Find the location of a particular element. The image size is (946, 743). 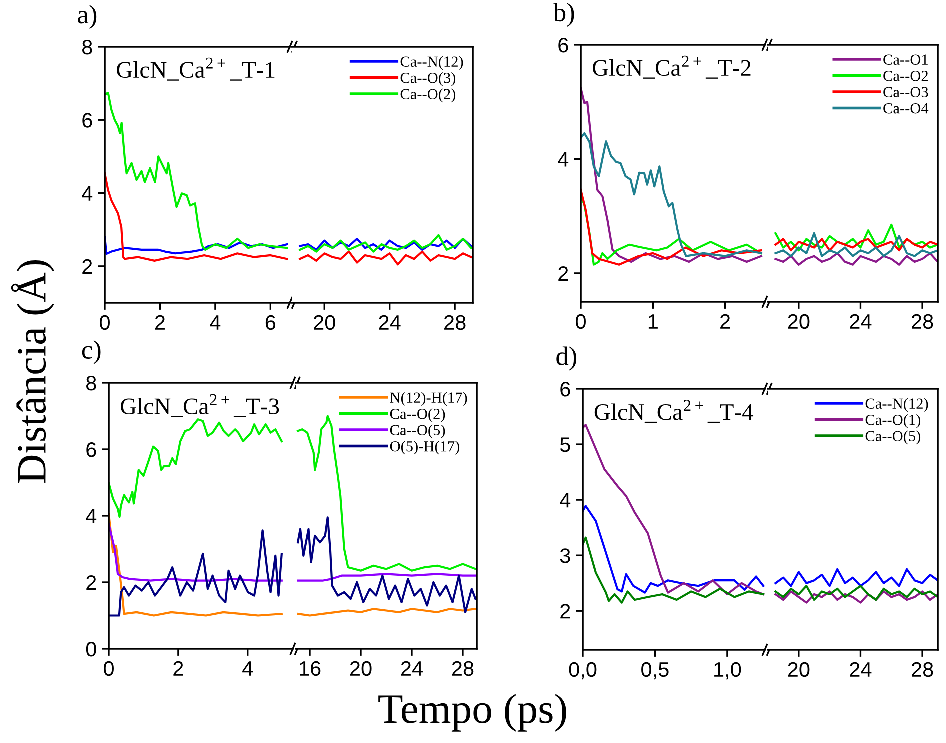

annotation: GlcN_Ca$^{2+}$_T-2 is located at coordinates (672, 67).